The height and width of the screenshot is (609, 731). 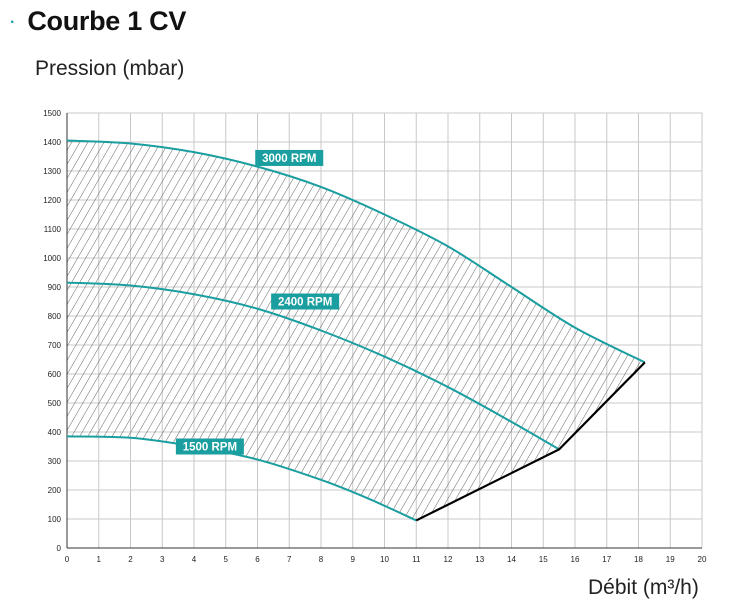 I want to click on y-tick-label: 400, so click(x=55, y=432).